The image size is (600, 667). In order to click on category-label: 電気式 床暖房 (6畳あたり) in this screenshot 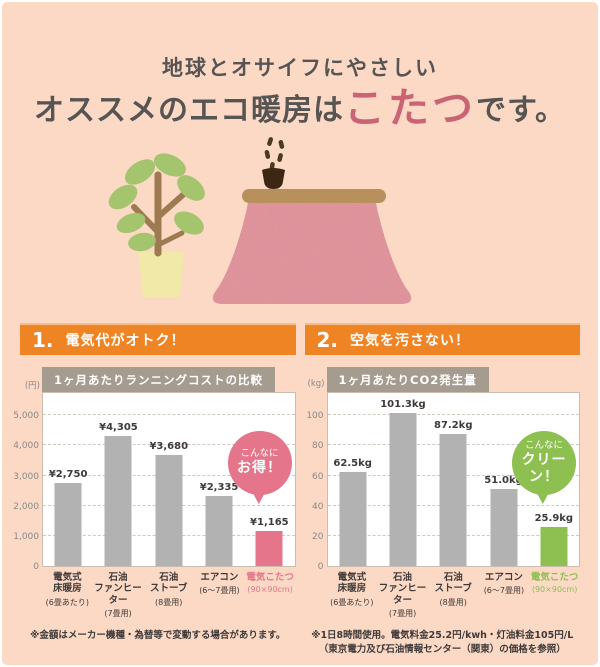, I will do `click(352, 595)`.